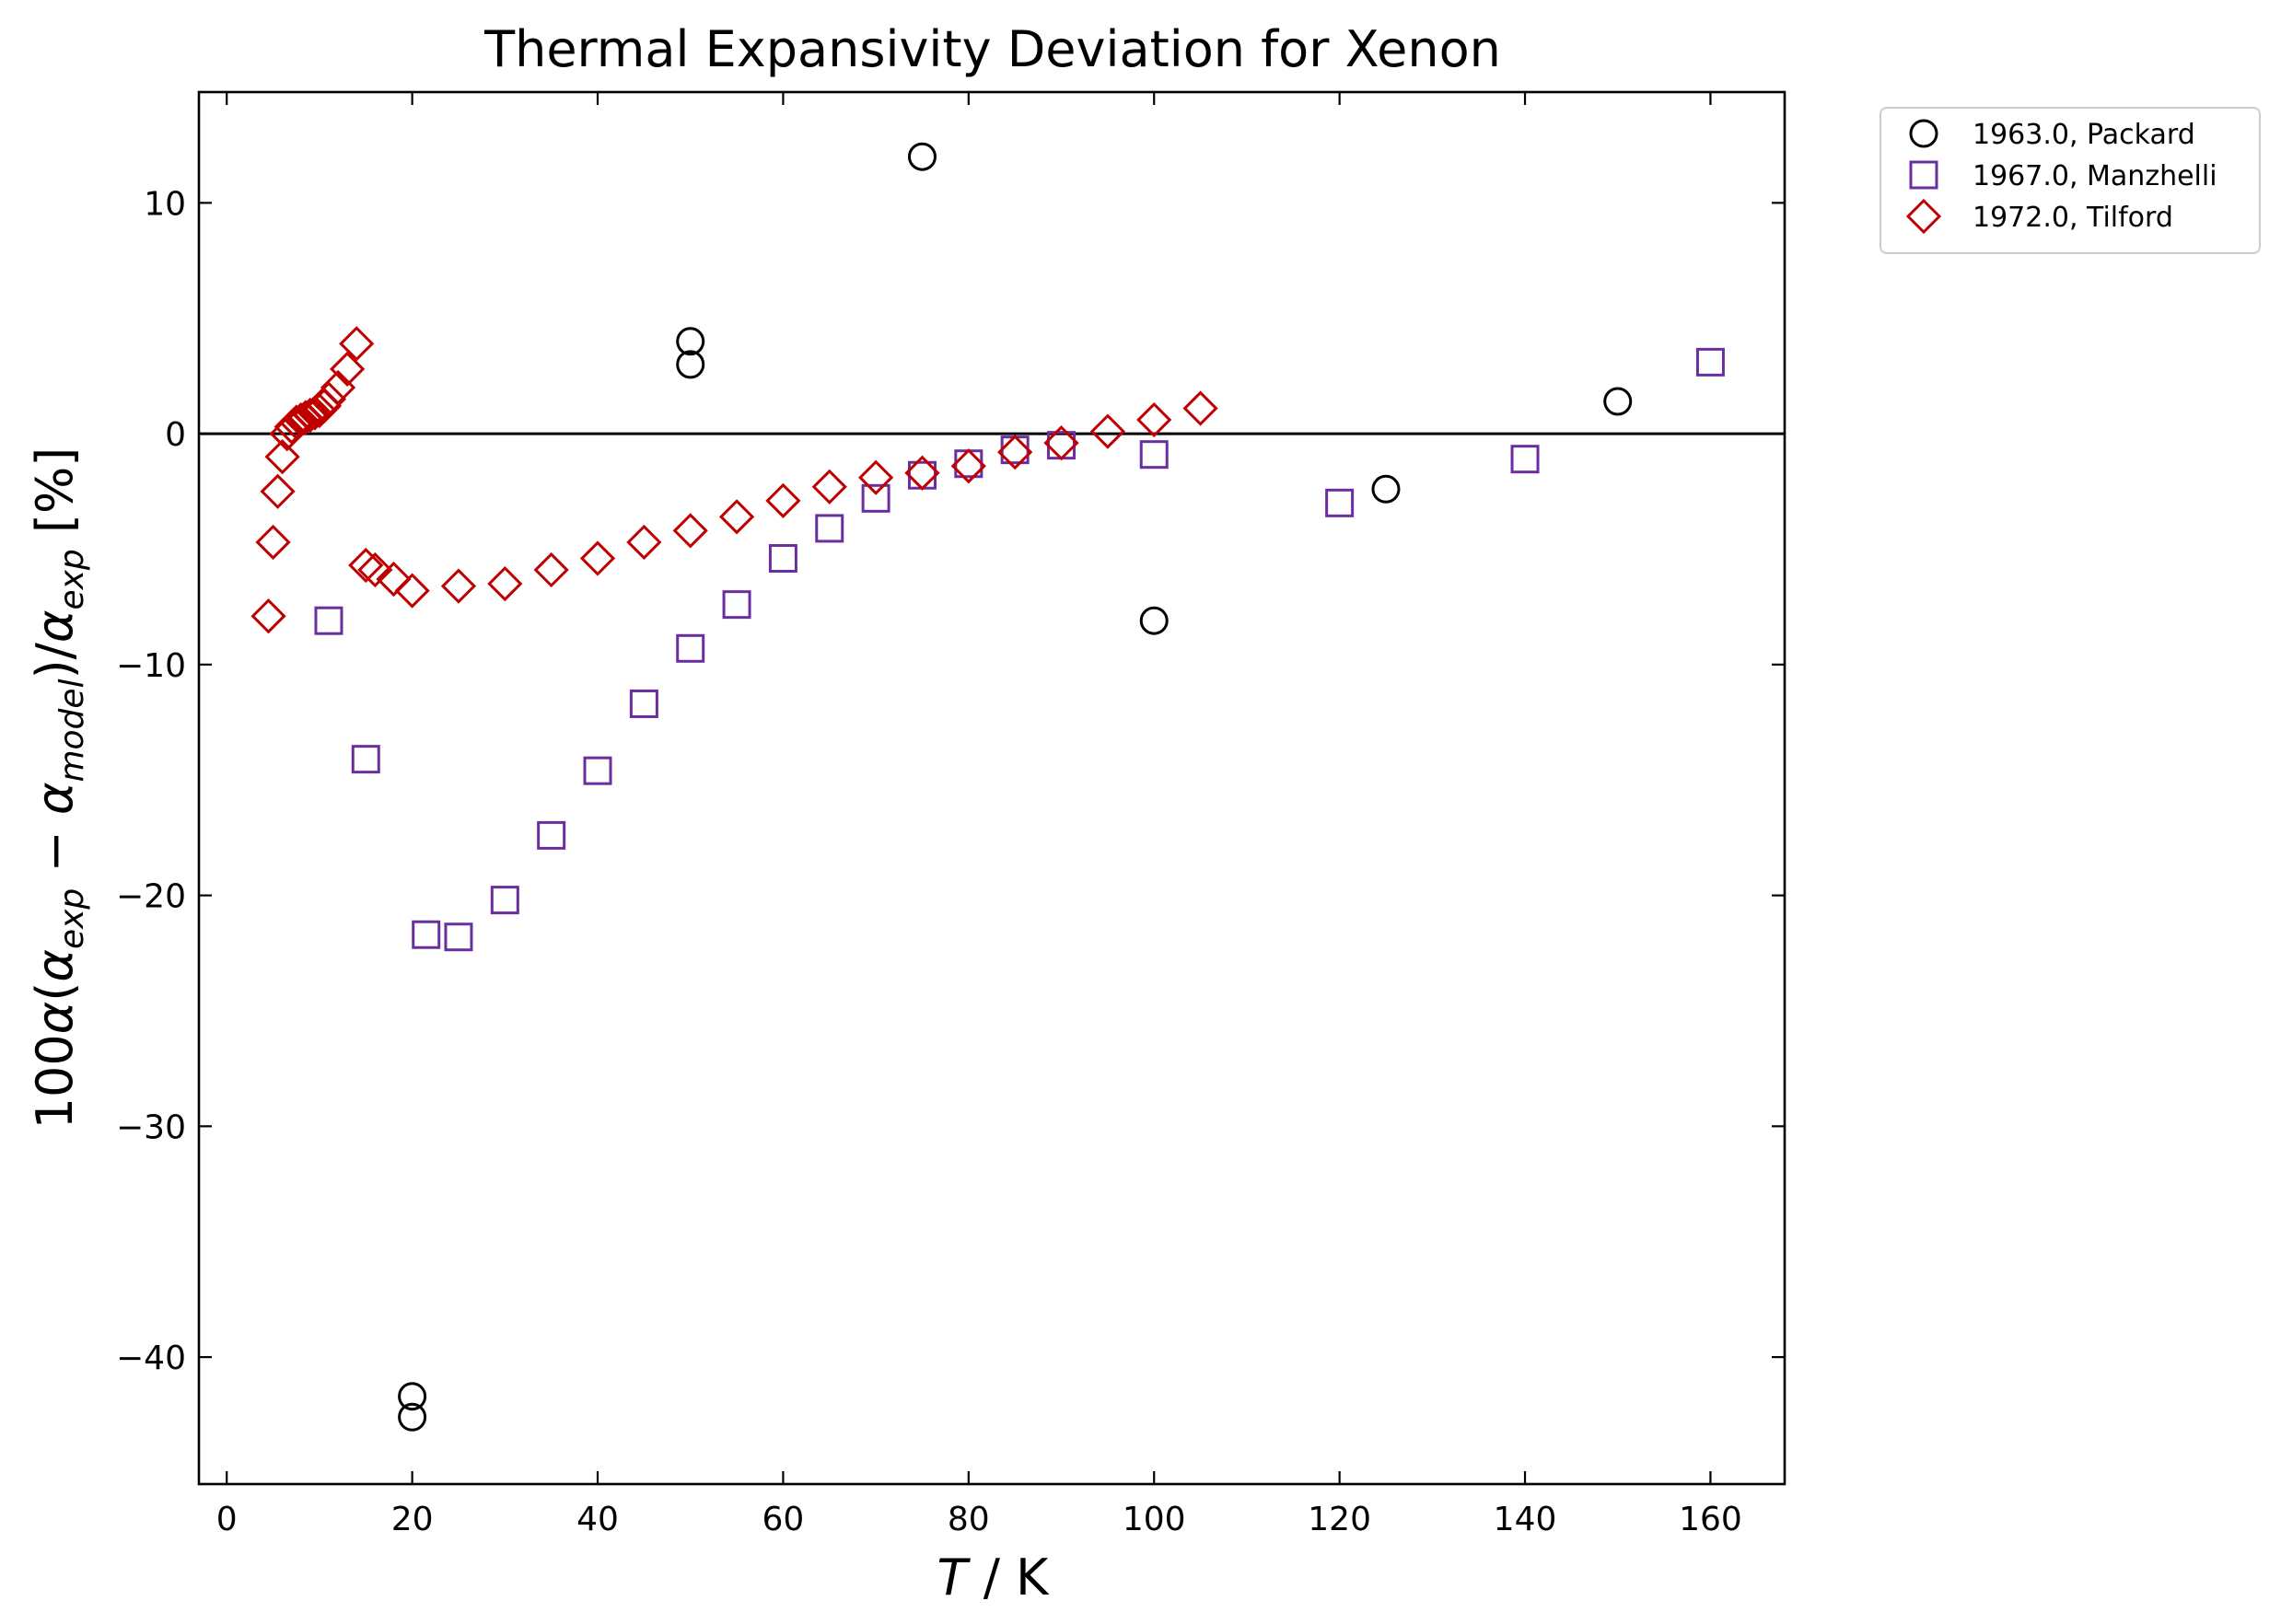 The height and width of the screenshot is (1624, 2281). Describe the element at coordinates (151, 1358) in the screenshot. I see `y-tick-label: −40` at that location.